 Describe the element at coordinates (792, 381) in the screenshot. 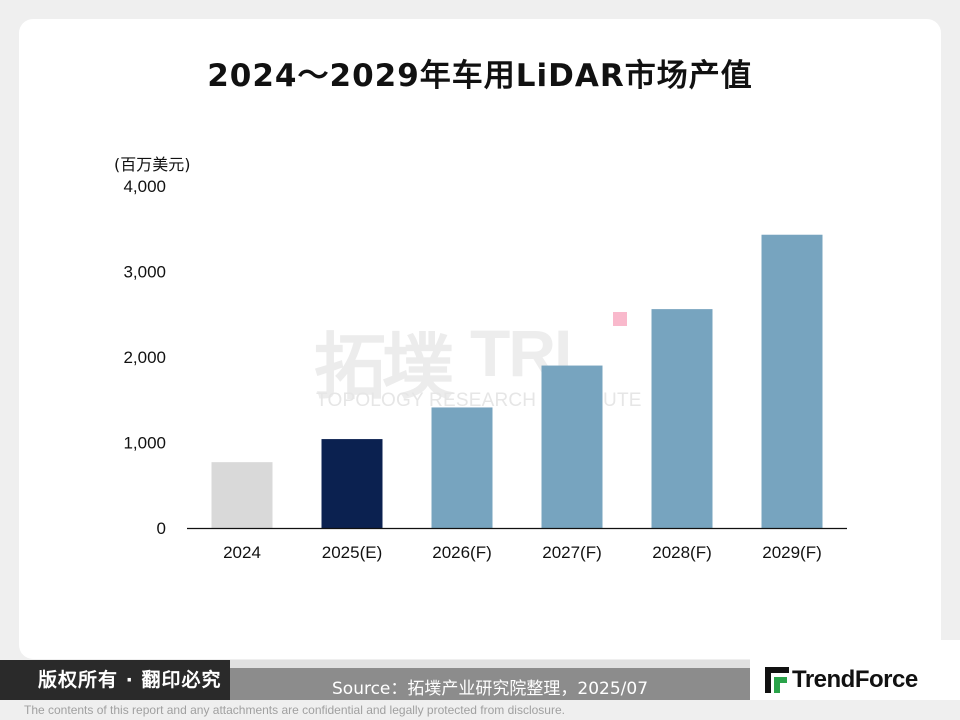

I see `bar-2029(F)` at that location.